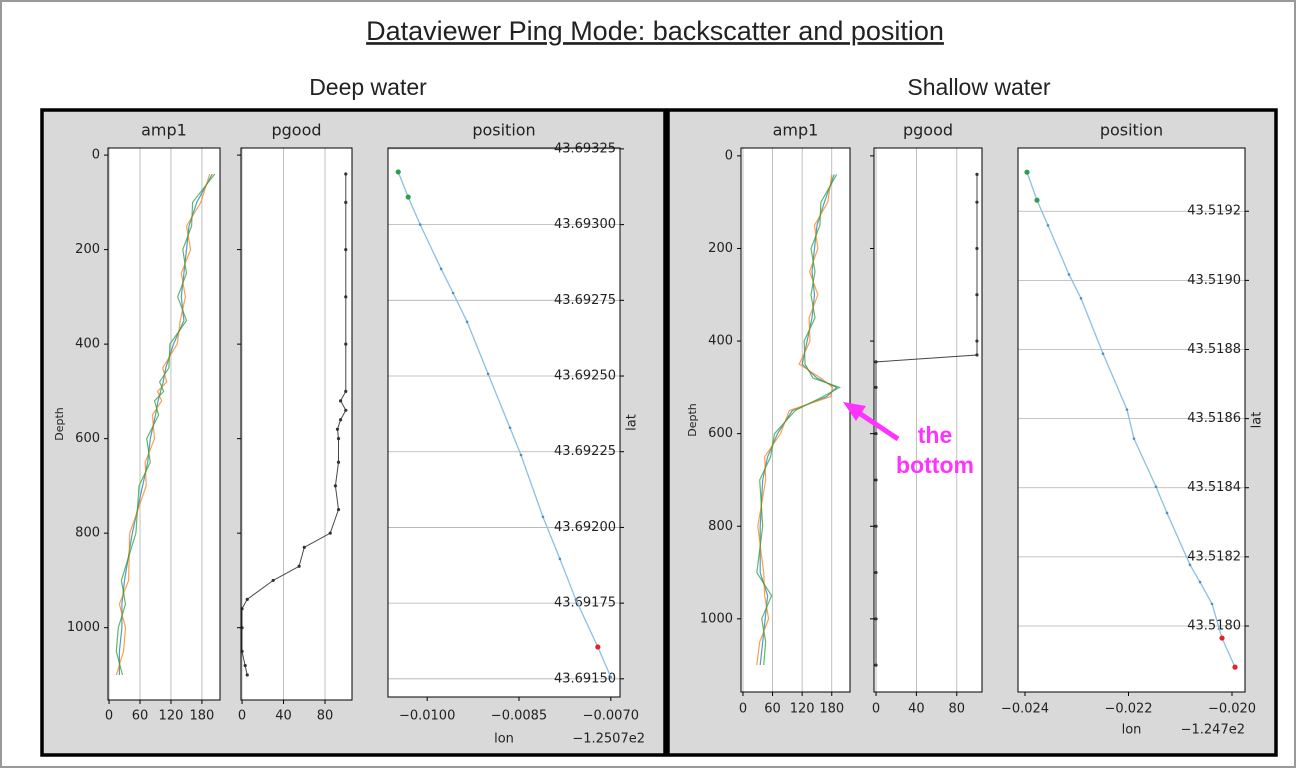 The image size is (1296, 768). Describe the element at coordinates (1214, 280) in the screenshot. I see `y-tick-label: 43.5190` at that location.